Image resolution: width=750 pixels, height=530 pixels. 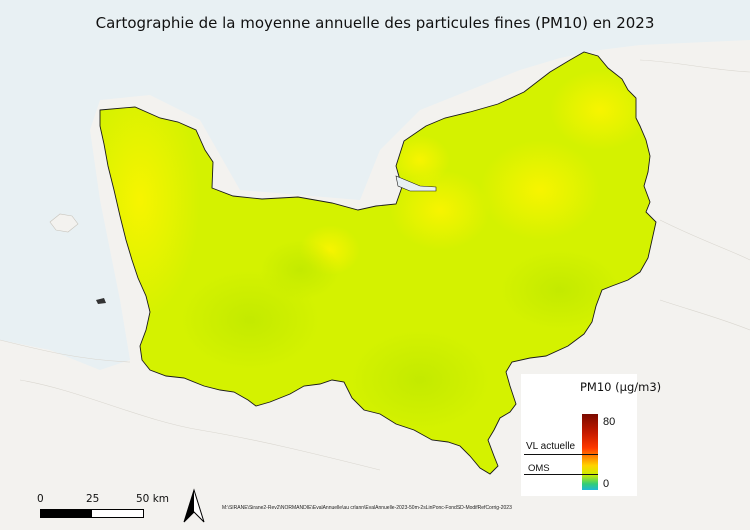 I want to click on legend-oms-line, so click(x=561, y=474).